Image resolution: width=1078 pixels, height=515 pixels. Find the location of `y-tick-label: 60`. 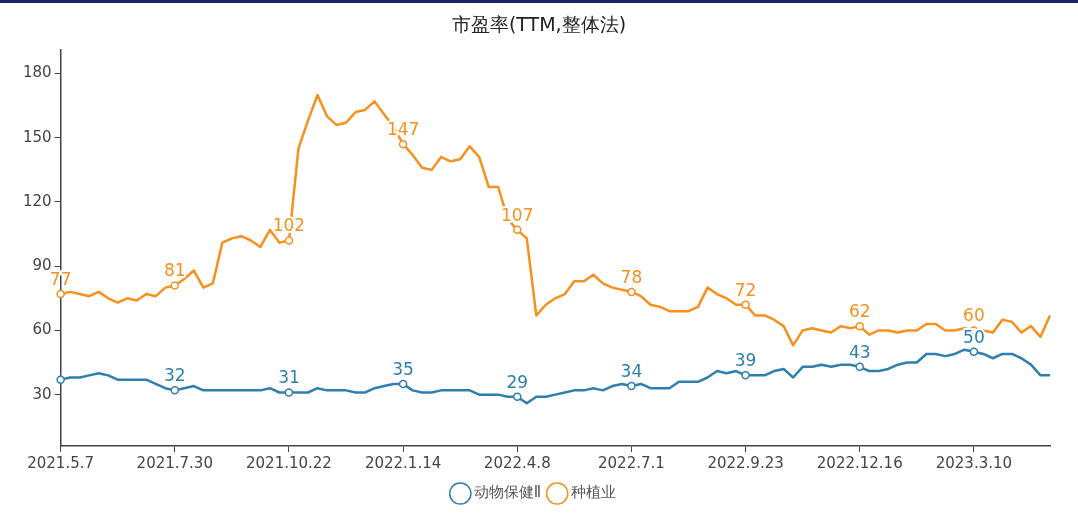

y-tick-label: 60 is located at coordinates (42, 329).